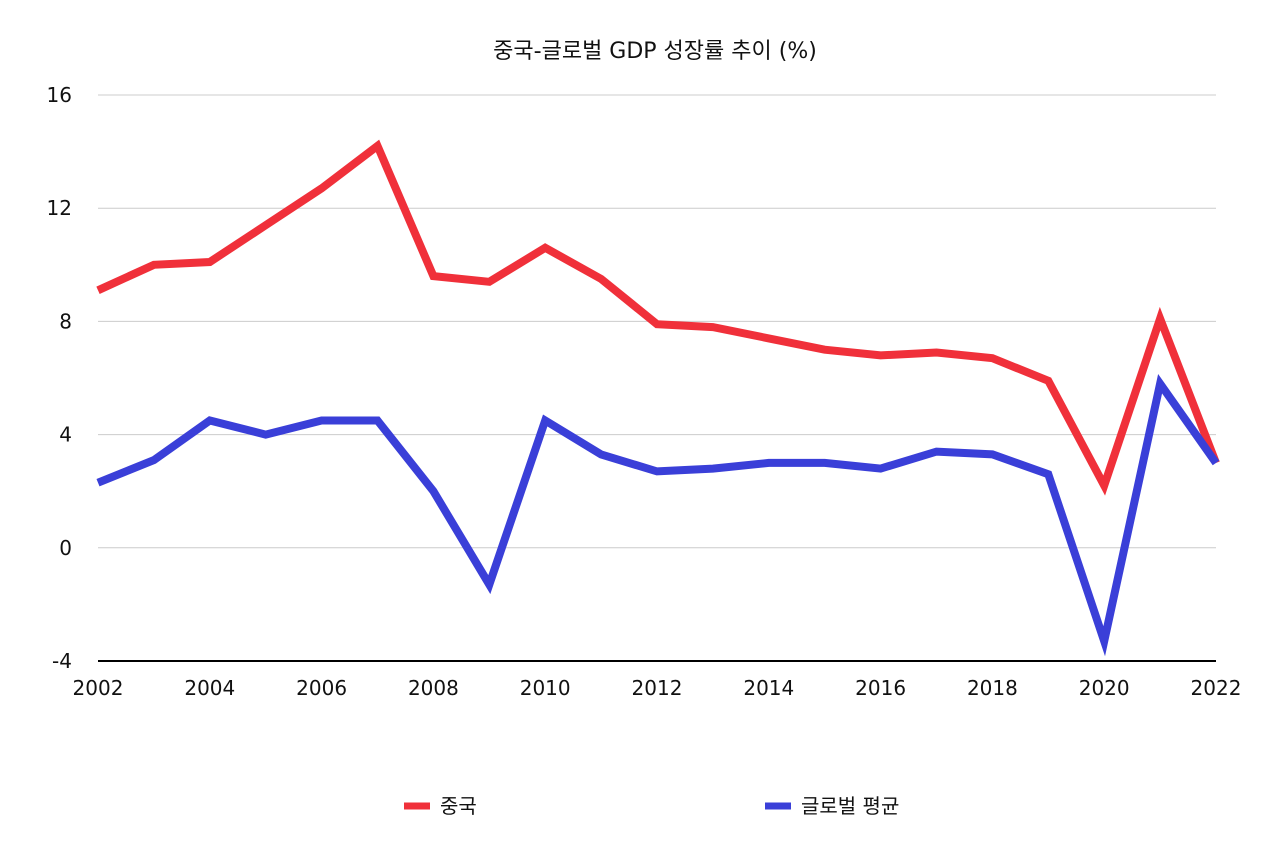 This screenshot has height=859, width=1280. What do you see at coordinates (433, 688) in the screenshot?
I see `x-tick-label: 2008` at bounding box center [433, 688].